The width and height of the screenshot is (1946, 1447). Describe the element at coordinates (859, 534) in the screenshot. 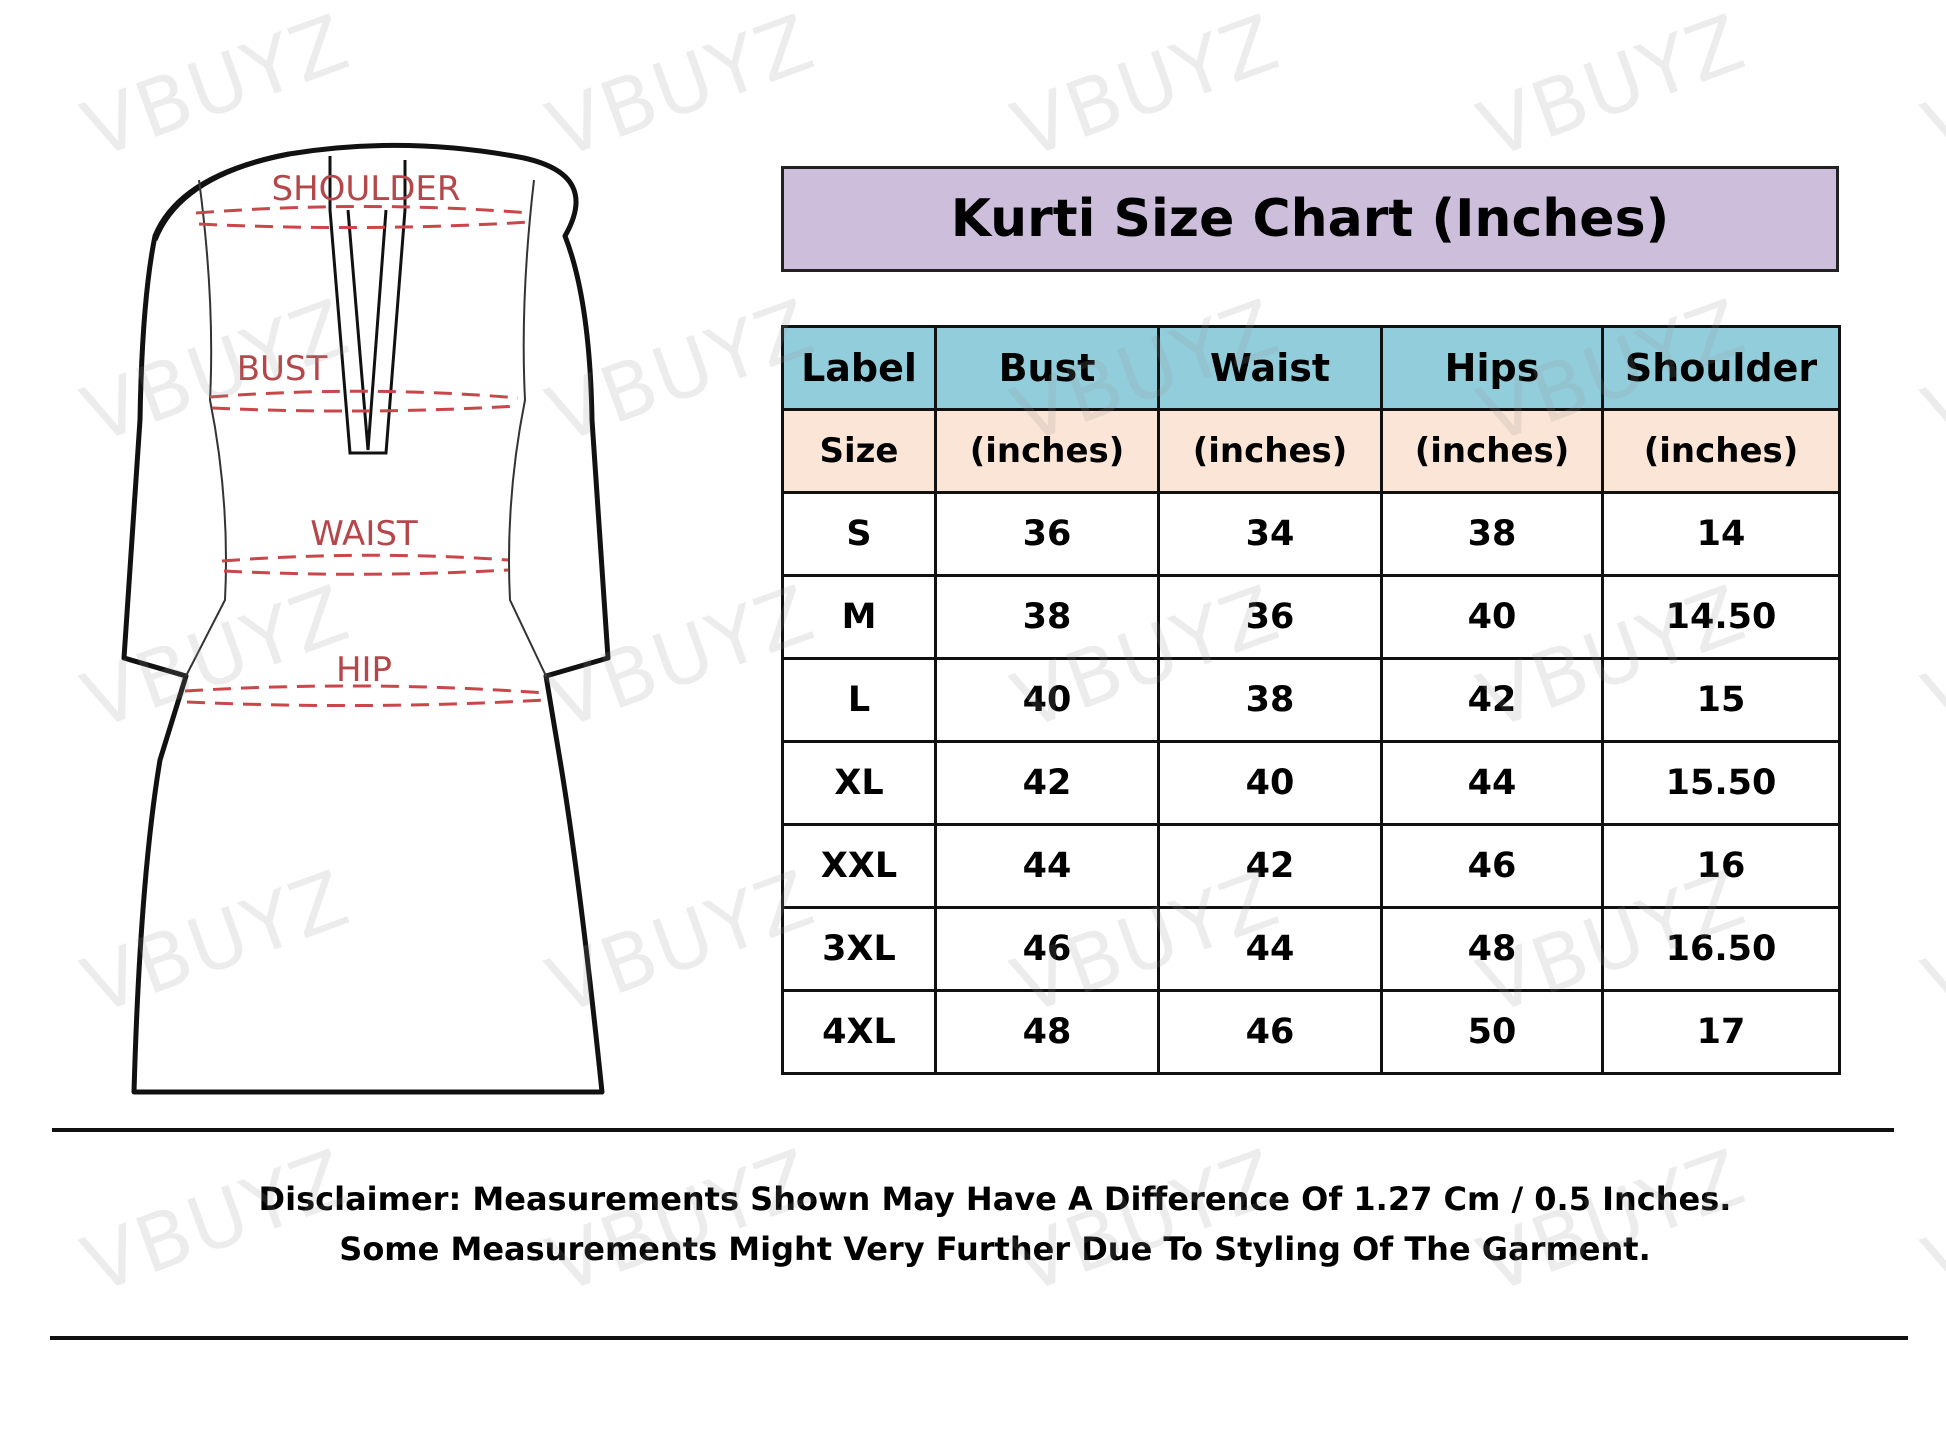

I see `size-cell: S` at that location.